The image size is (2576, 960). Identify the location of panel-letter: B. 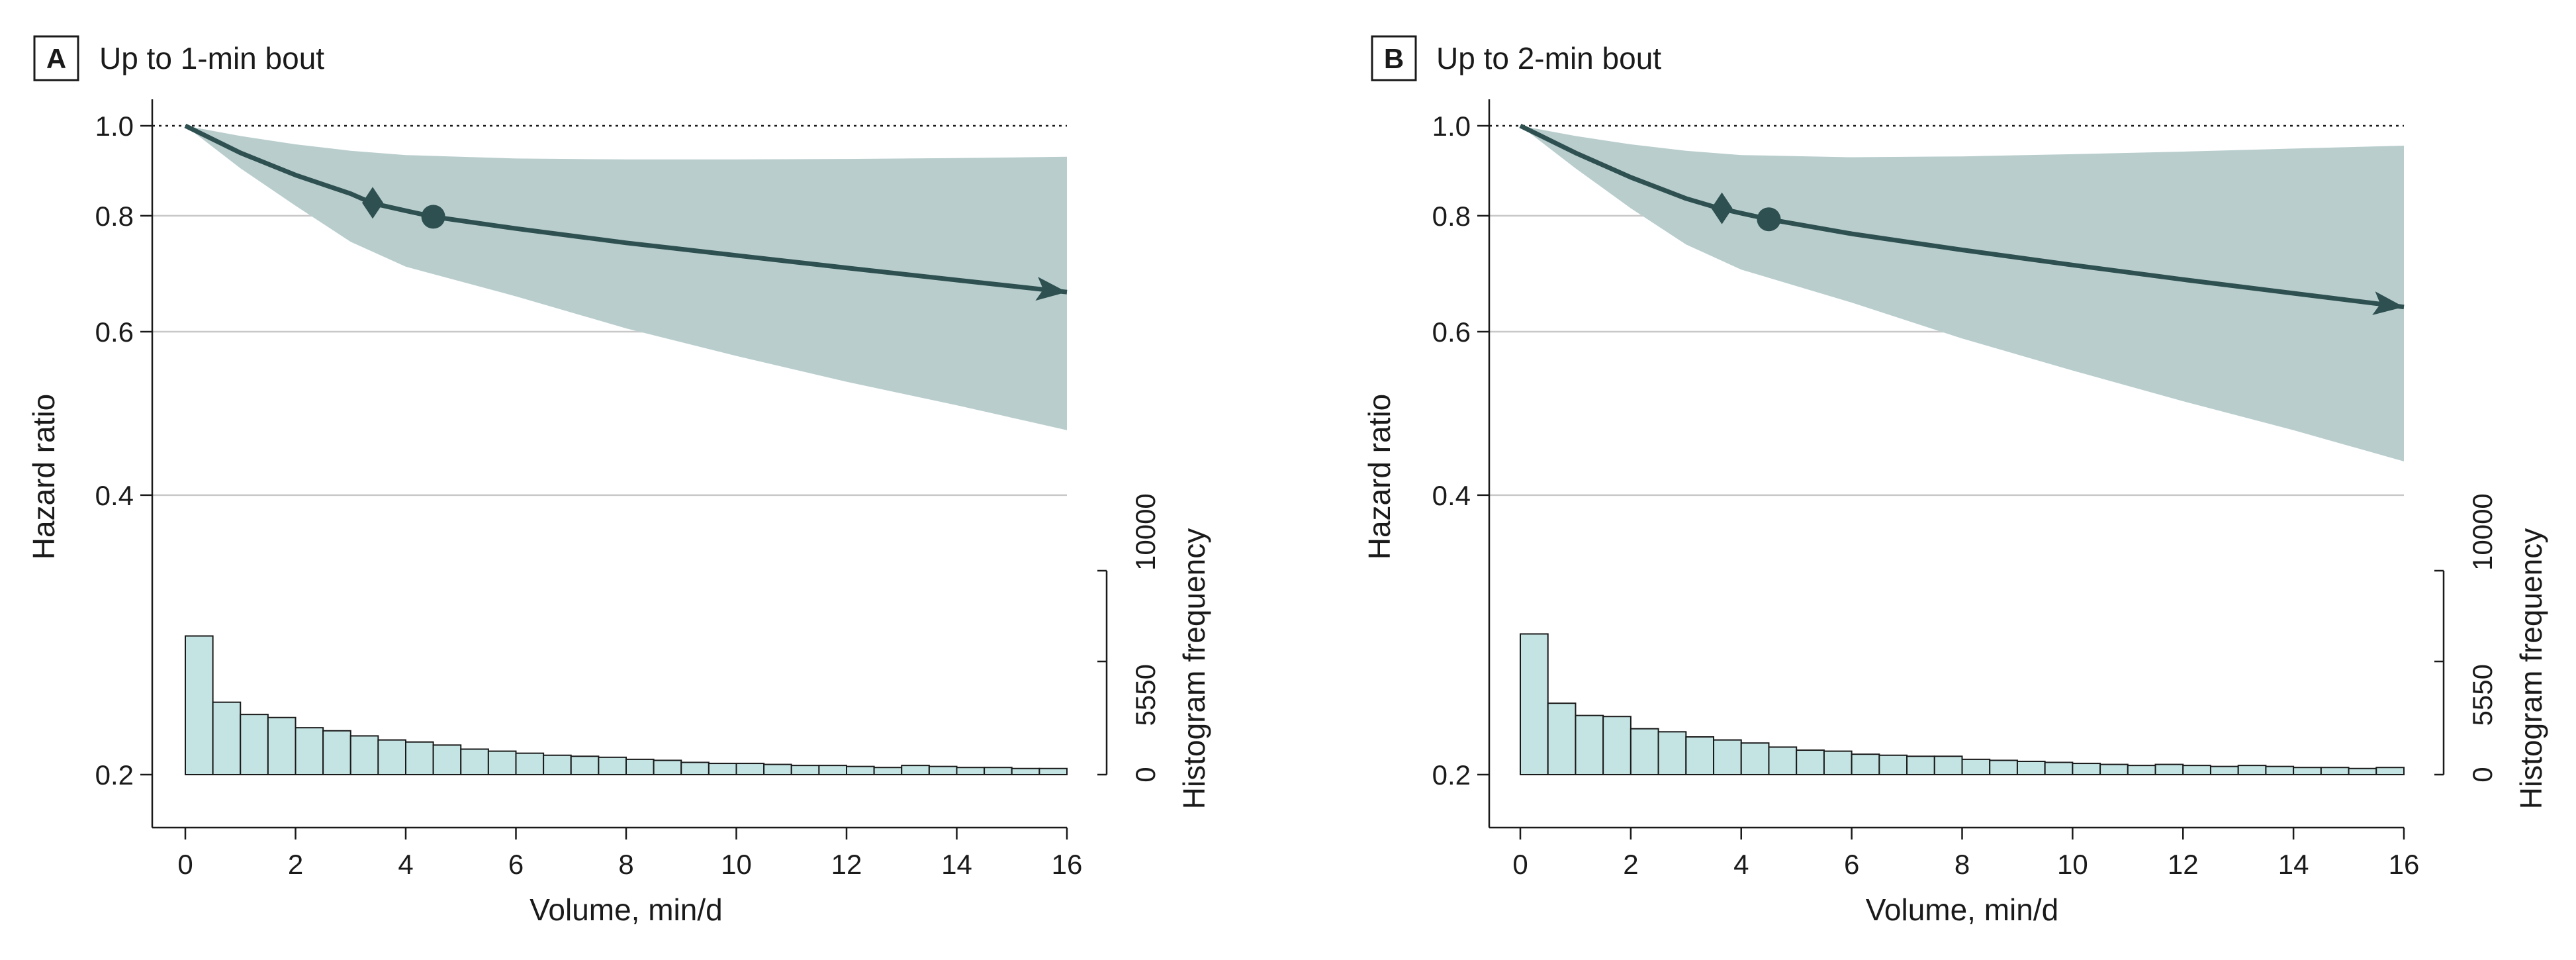
(1394, 58).